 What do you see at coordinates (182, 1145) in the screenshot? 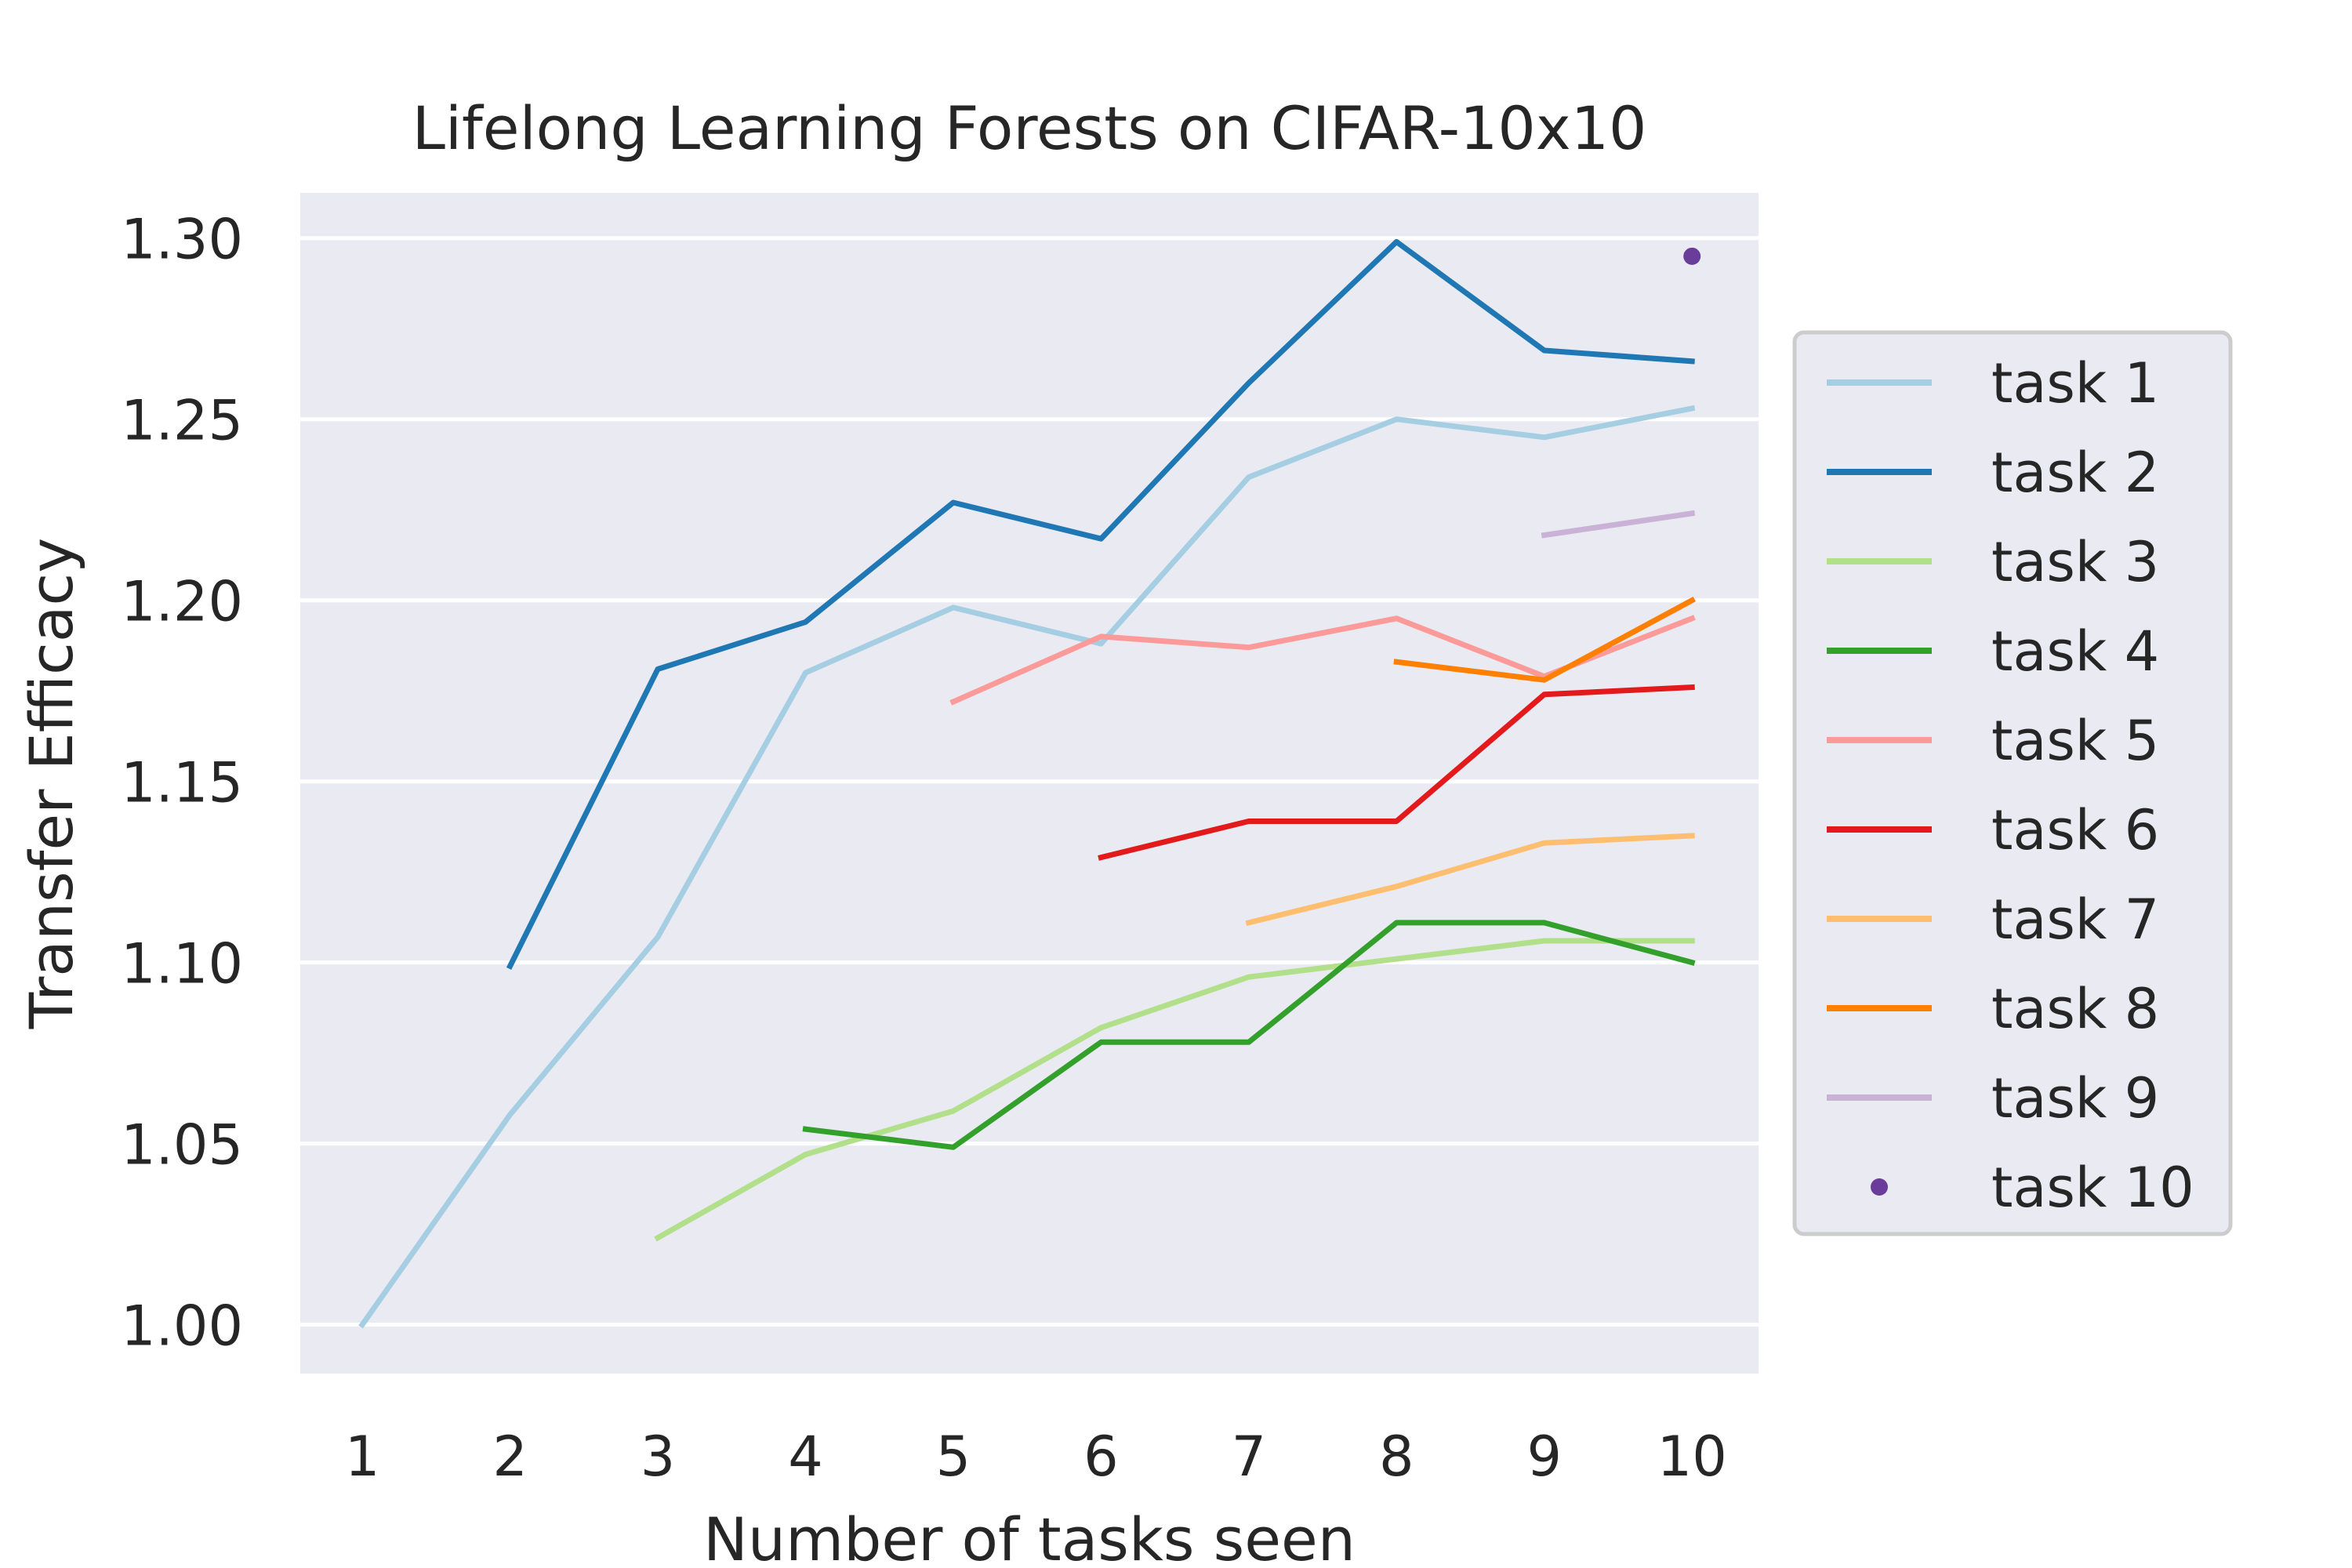
I see `y-tick-label: 1.05` at bounding box center [182, 1145].